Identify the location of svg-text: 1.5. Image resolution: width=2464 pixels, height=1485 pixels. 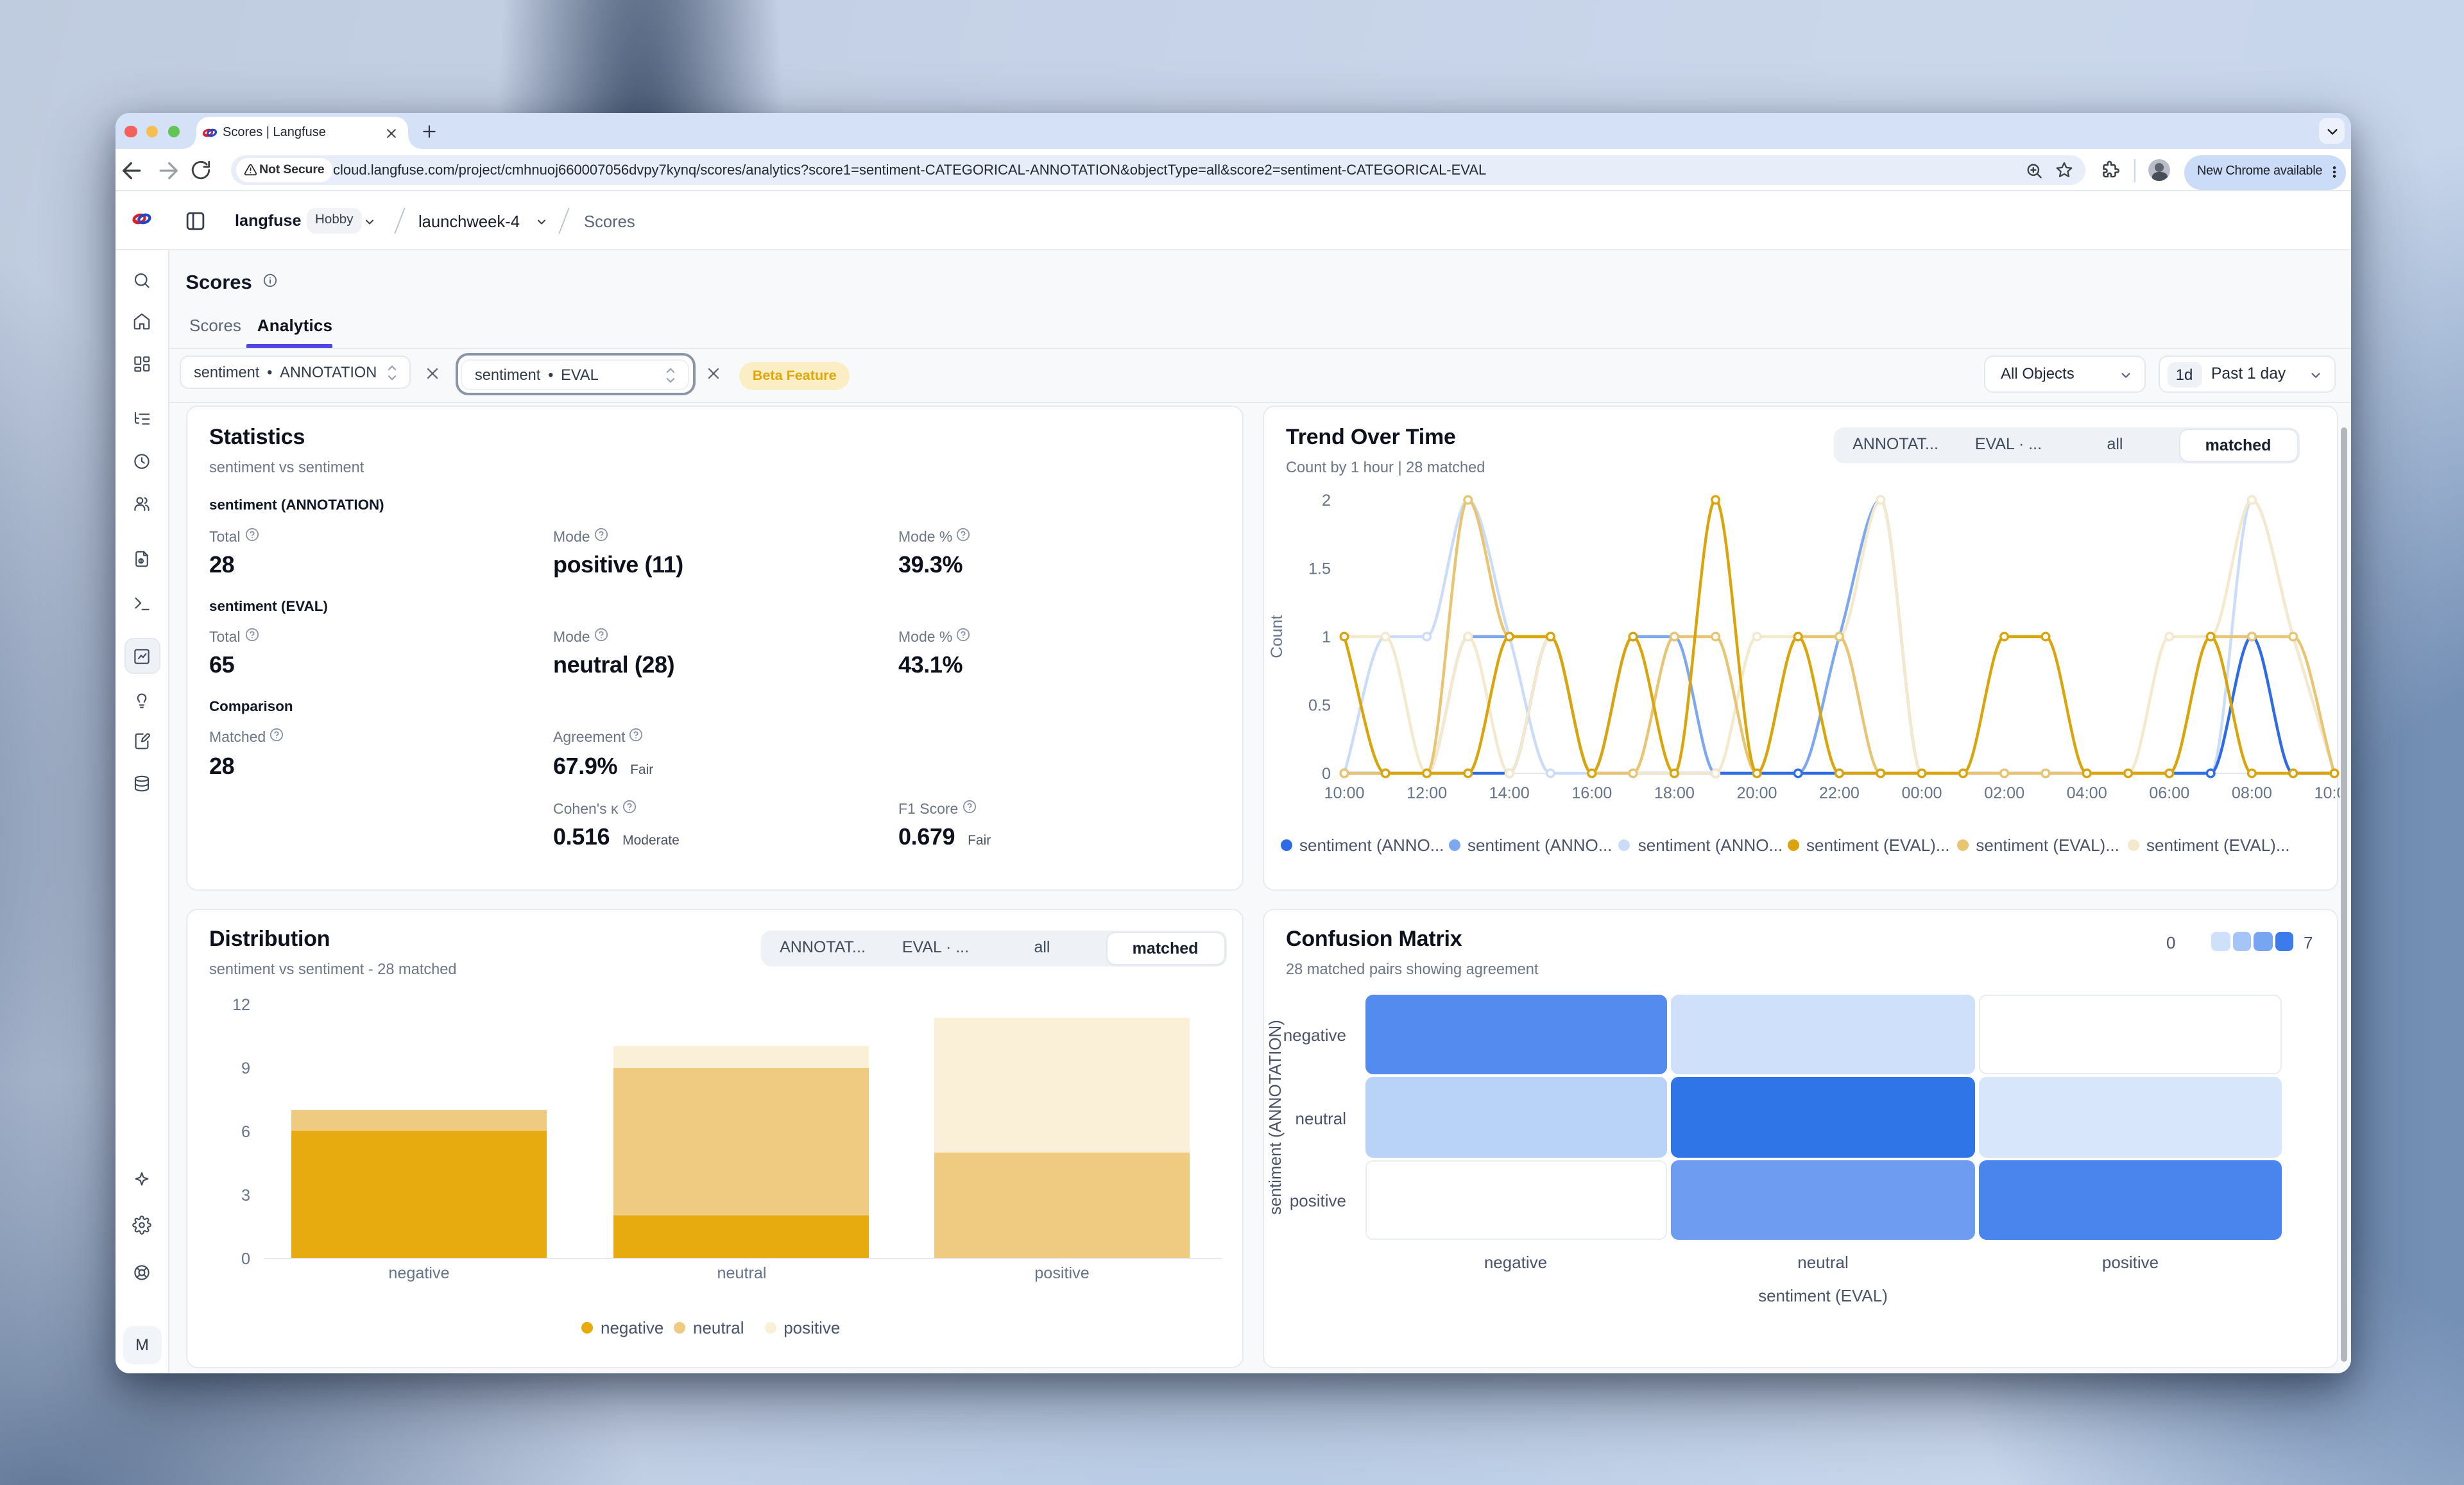
(1320, 569).